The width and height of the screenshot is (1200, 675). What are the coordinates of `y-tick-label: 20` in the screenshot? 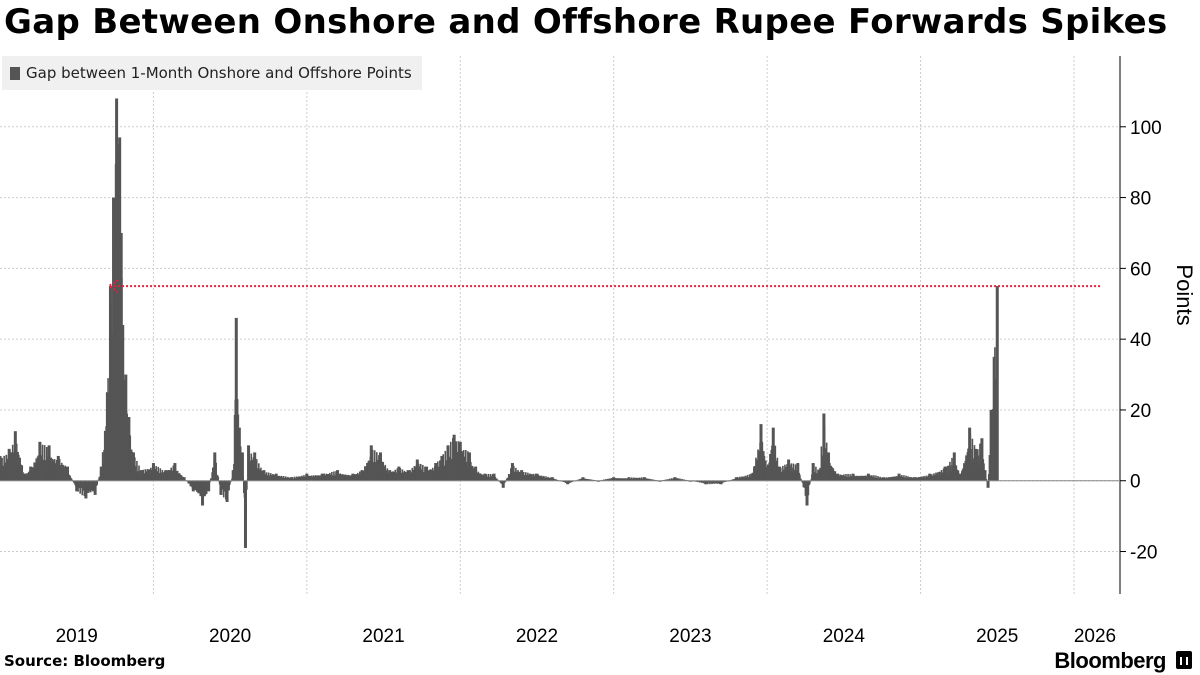 It's located at (1140, 411).